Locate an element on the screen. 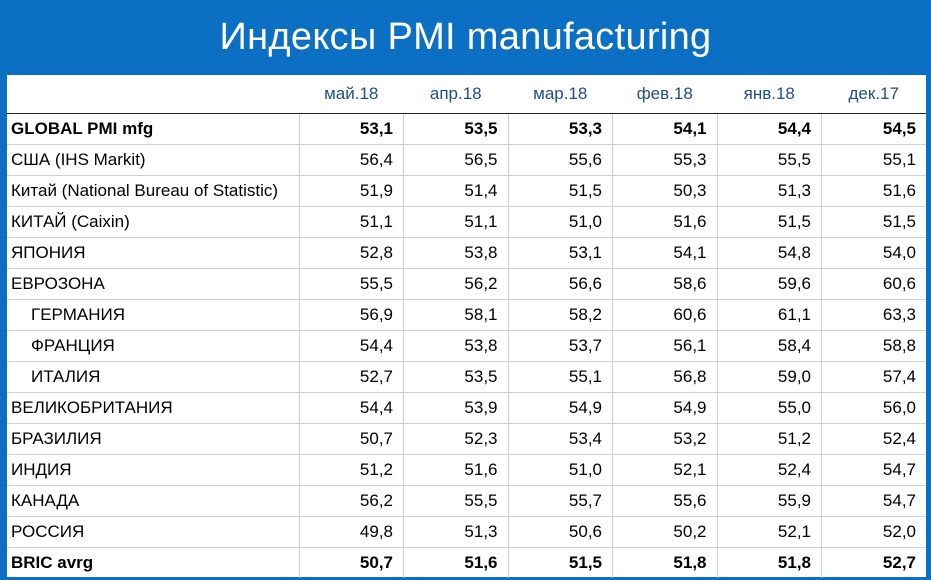 This screenshot has height=580, width=931. table-cell-value: 51,4 is located at coordinates (455, 191).